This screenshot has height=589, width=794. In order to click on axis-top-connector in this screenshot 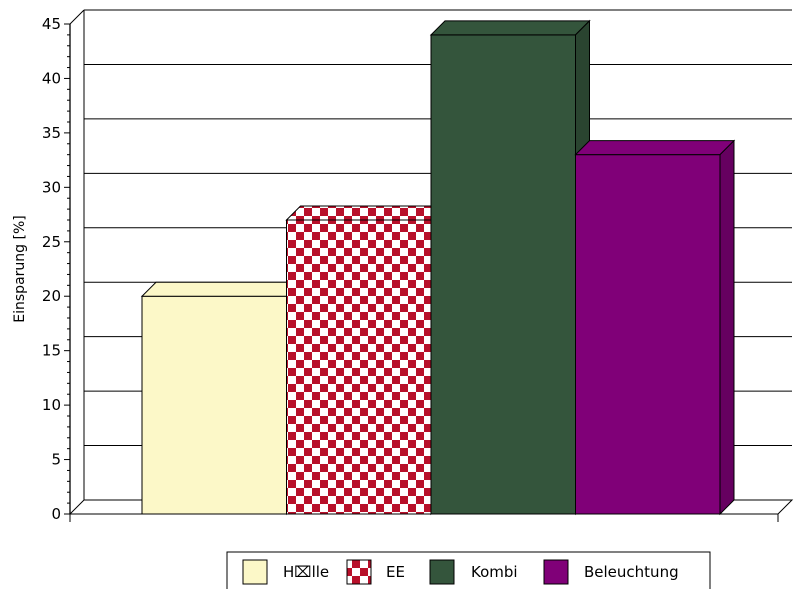, I will do `click(77, 17)`.